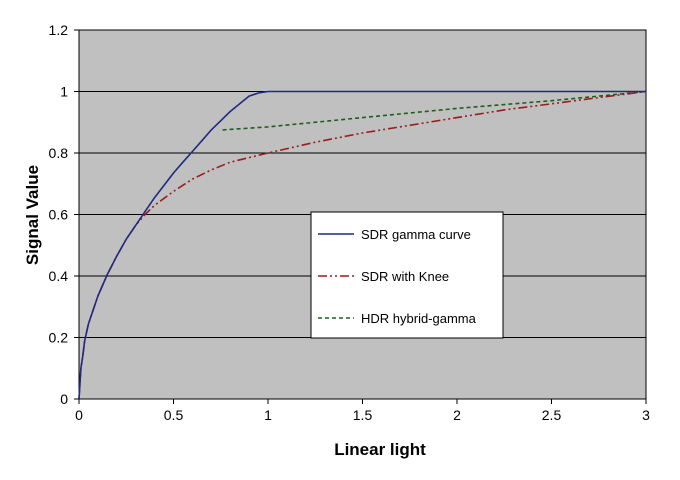 The width and height of the screenshot is (680, 480). What do you see at coordinates (79, 415) in the screenshot?
I see `x-tick-label-0: 0` at bounding box center [79, 415].